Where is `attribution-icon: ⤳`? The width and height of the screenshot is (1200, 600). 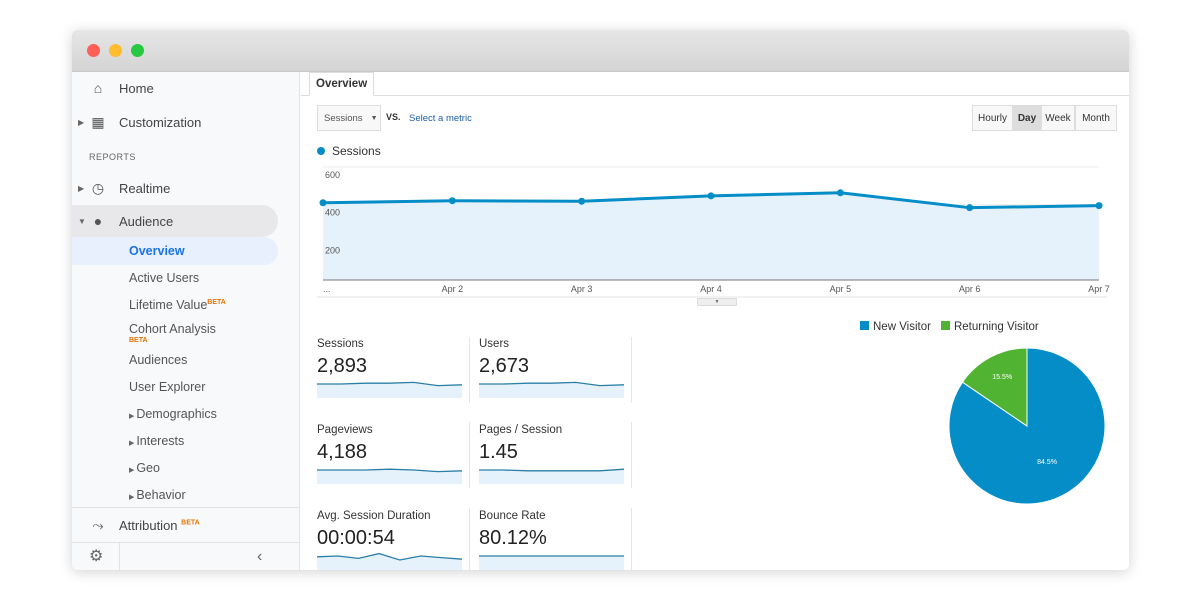
attribution-icon: ⤳ is located at coordinates (98, 524).